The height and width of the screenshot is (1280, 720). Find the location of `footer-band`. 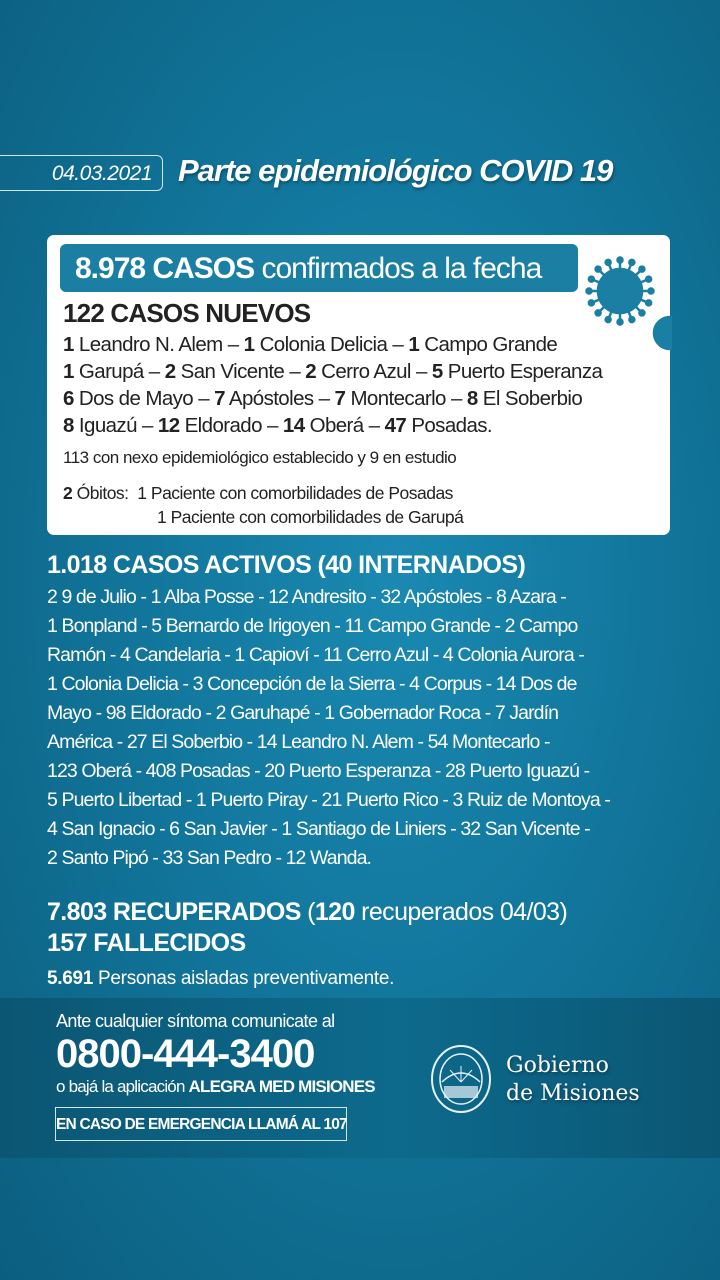

footer-band is located at coordinates (360, 1078).